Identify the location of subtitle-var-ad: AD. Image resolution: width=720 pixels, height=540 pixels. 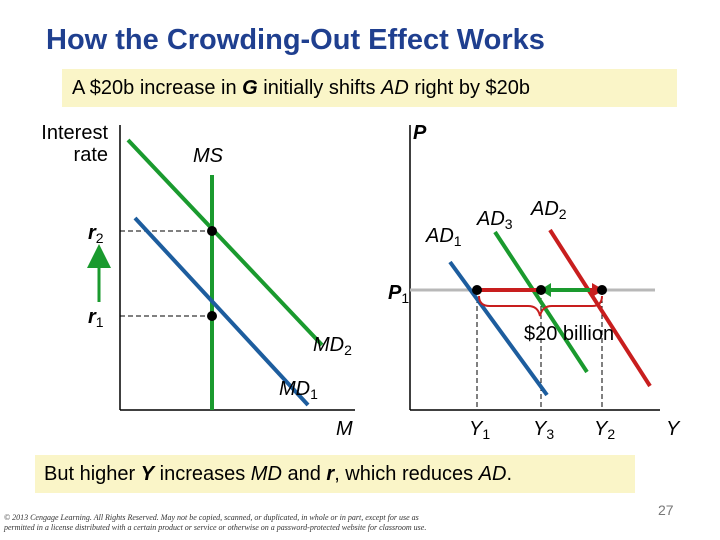
(395, 88).